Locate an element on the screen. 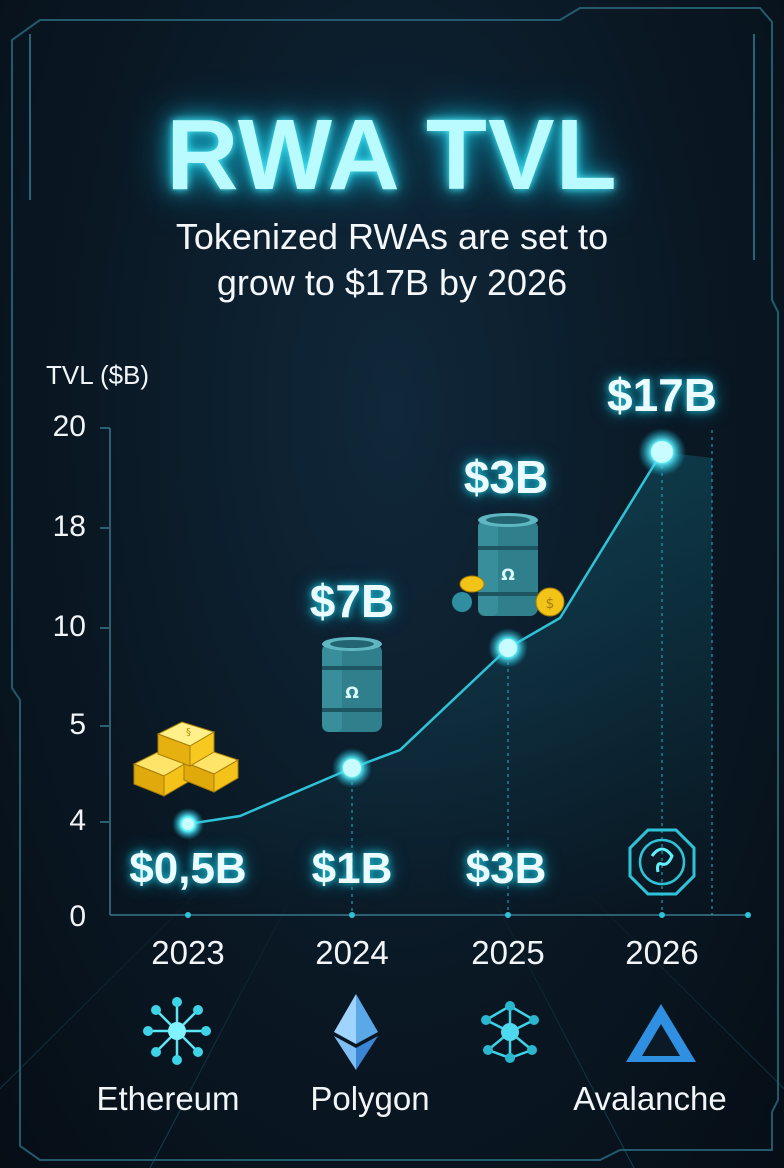  x-axis-end-dot is located at coordinates (748, 915).